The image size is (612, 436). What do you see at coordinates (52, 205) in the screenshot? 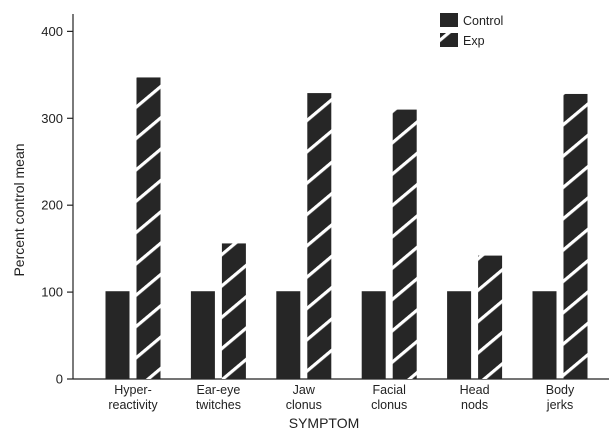
I see `y-tick-label: 200` at bounding box center [52, 205].